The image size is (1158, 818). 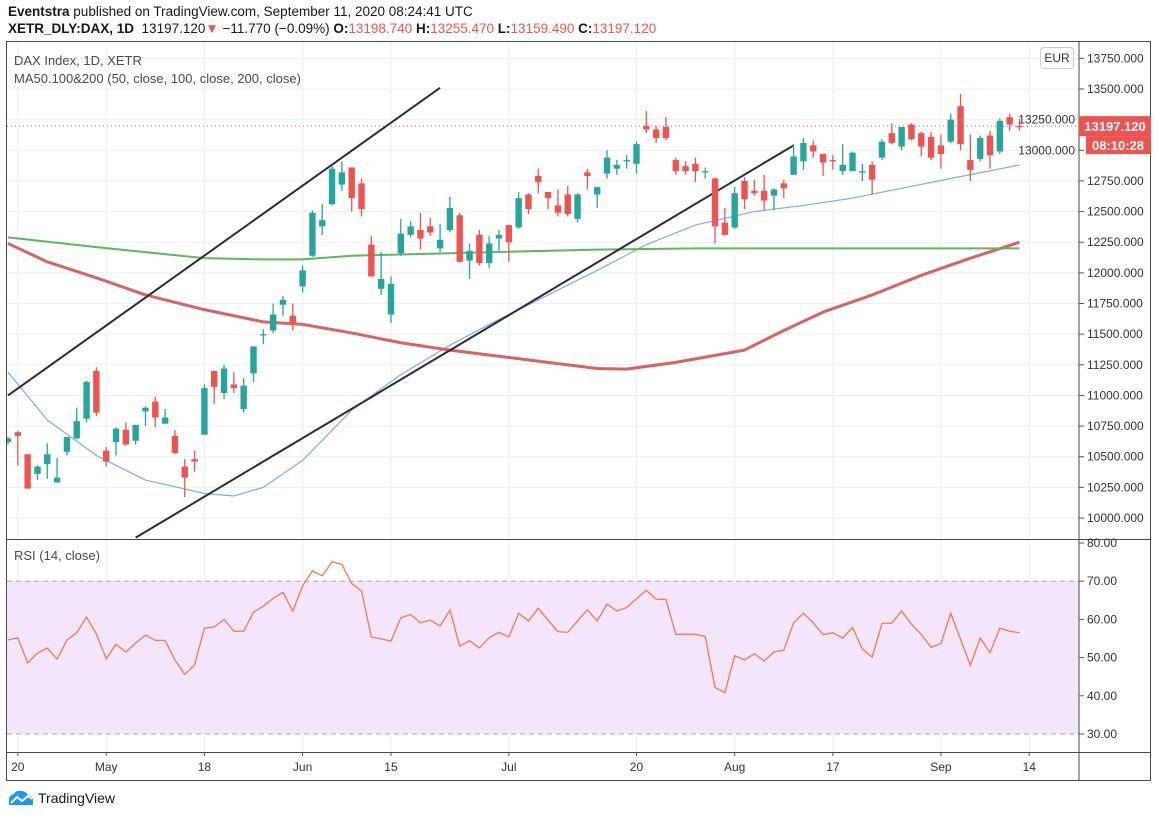 I want to click on rsi-tick-label: 70.00, so click(x=1102, y=581).